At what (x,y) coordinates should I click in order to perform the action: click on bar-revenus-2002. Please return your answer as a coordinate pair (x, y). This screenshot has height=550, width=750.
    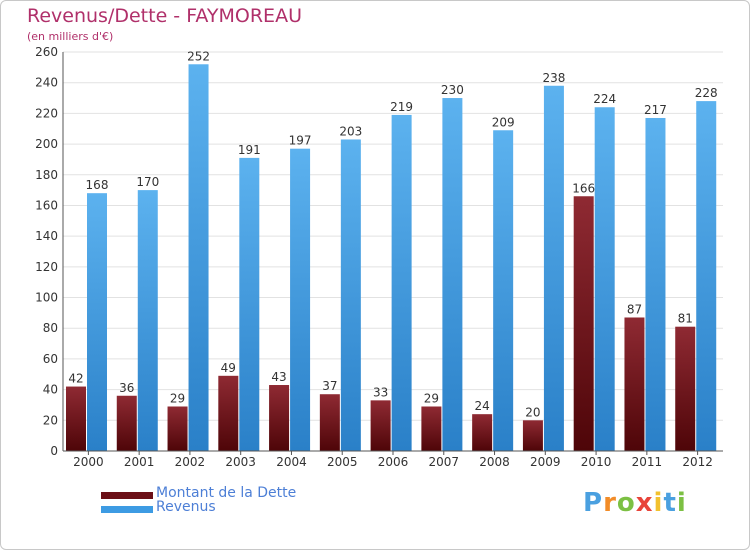
    Looking at the image, I should click on (198, 258).